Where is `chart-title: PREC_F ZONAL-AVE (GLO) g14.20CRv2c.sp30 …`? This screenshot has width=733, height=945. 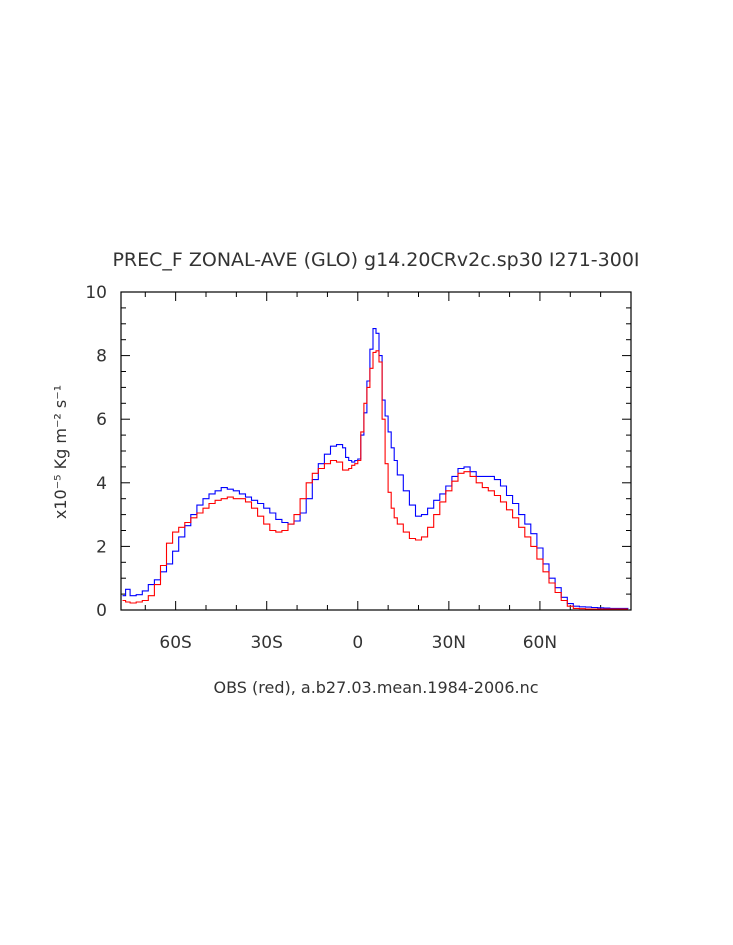
chart-title: PREC_F ZONAL-AVE (GLO) g14.20CRv2c.sp30 … is located at coordinates (375, 260).